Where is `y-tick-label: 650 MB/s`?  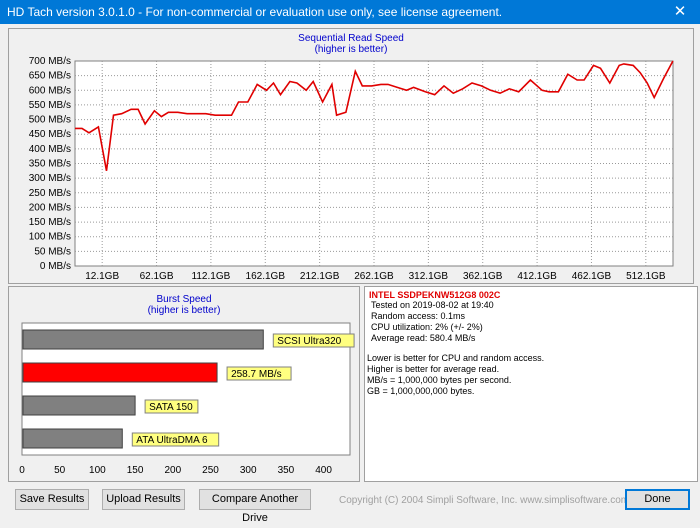
y-tick-label: 650 MB/s is located at coordinates (50, 76).